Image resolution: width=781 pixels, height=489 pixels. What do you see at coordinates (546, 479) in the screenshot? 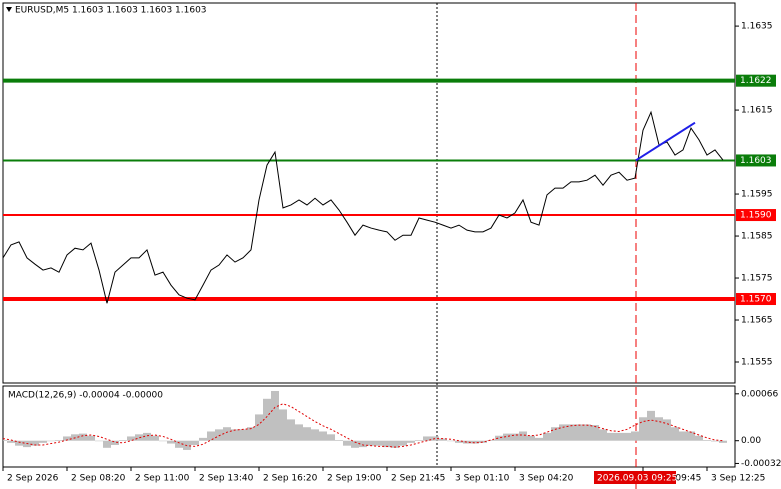
I see `x-tick-label: 3 Sep 04:20` at bounding box center [546, 479].